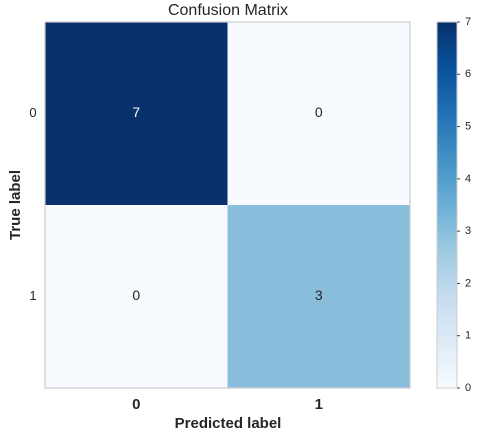 The width and height of the screenshot is (480, 439). Describe the element at coordinates (447, 205) in the screenshot. I see `colorbar` at that location.